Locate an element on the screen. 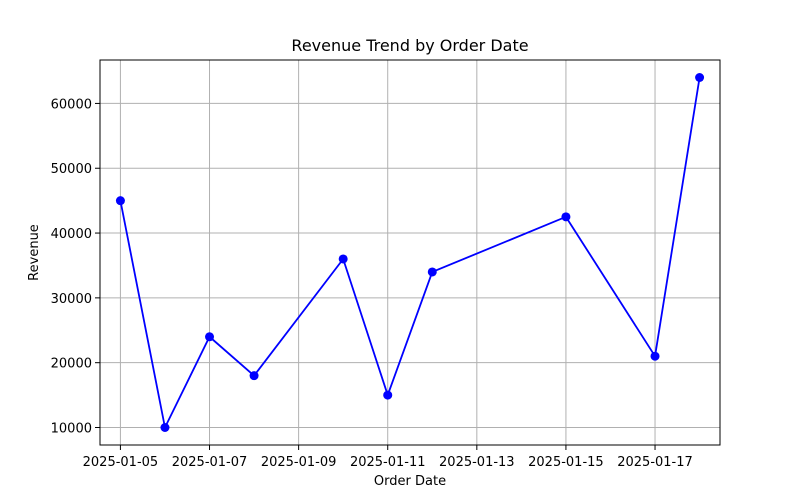 The width and height of the screenshot is (800, 500). x-tick-label: 2025-01-13 is located at coordinates (477, 462).